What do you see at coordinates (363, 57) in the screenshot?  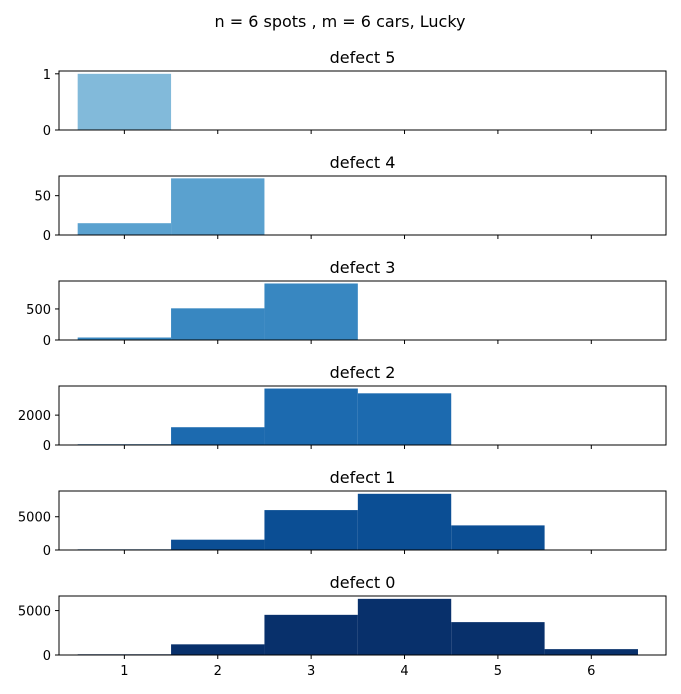 I see `subplot-title: defect 5` at bounding box center [363, 57].